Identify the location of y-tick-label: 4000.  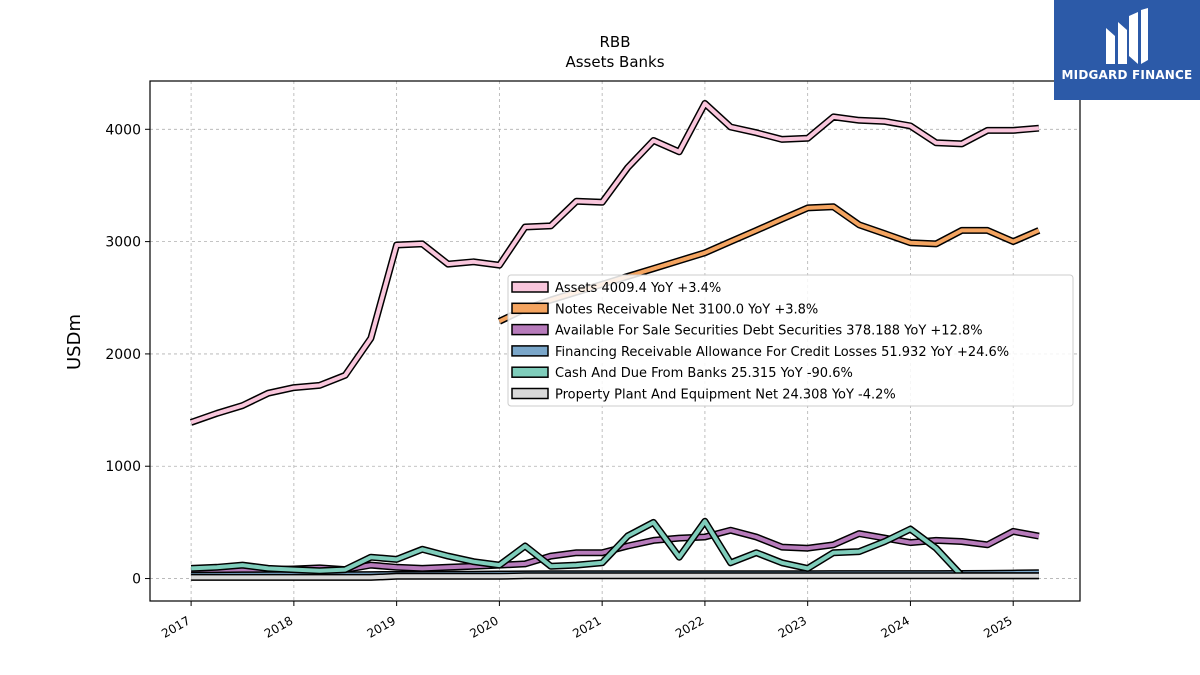
(123, 130).